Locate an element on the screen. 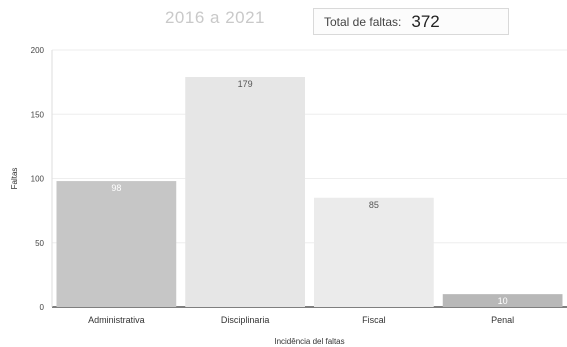 The image size is (567, 347). period-label: 2016 a 2021 is located at coordinates (215, 17).